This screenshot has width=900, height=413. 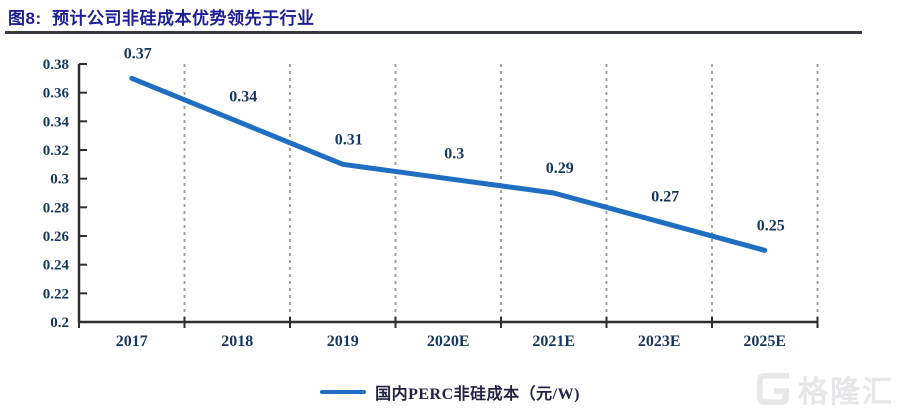 What do you see at coordinates (343, 341) in the screenshot?
I see `x-tick-label: 2019` at bounding box center [343, 341].